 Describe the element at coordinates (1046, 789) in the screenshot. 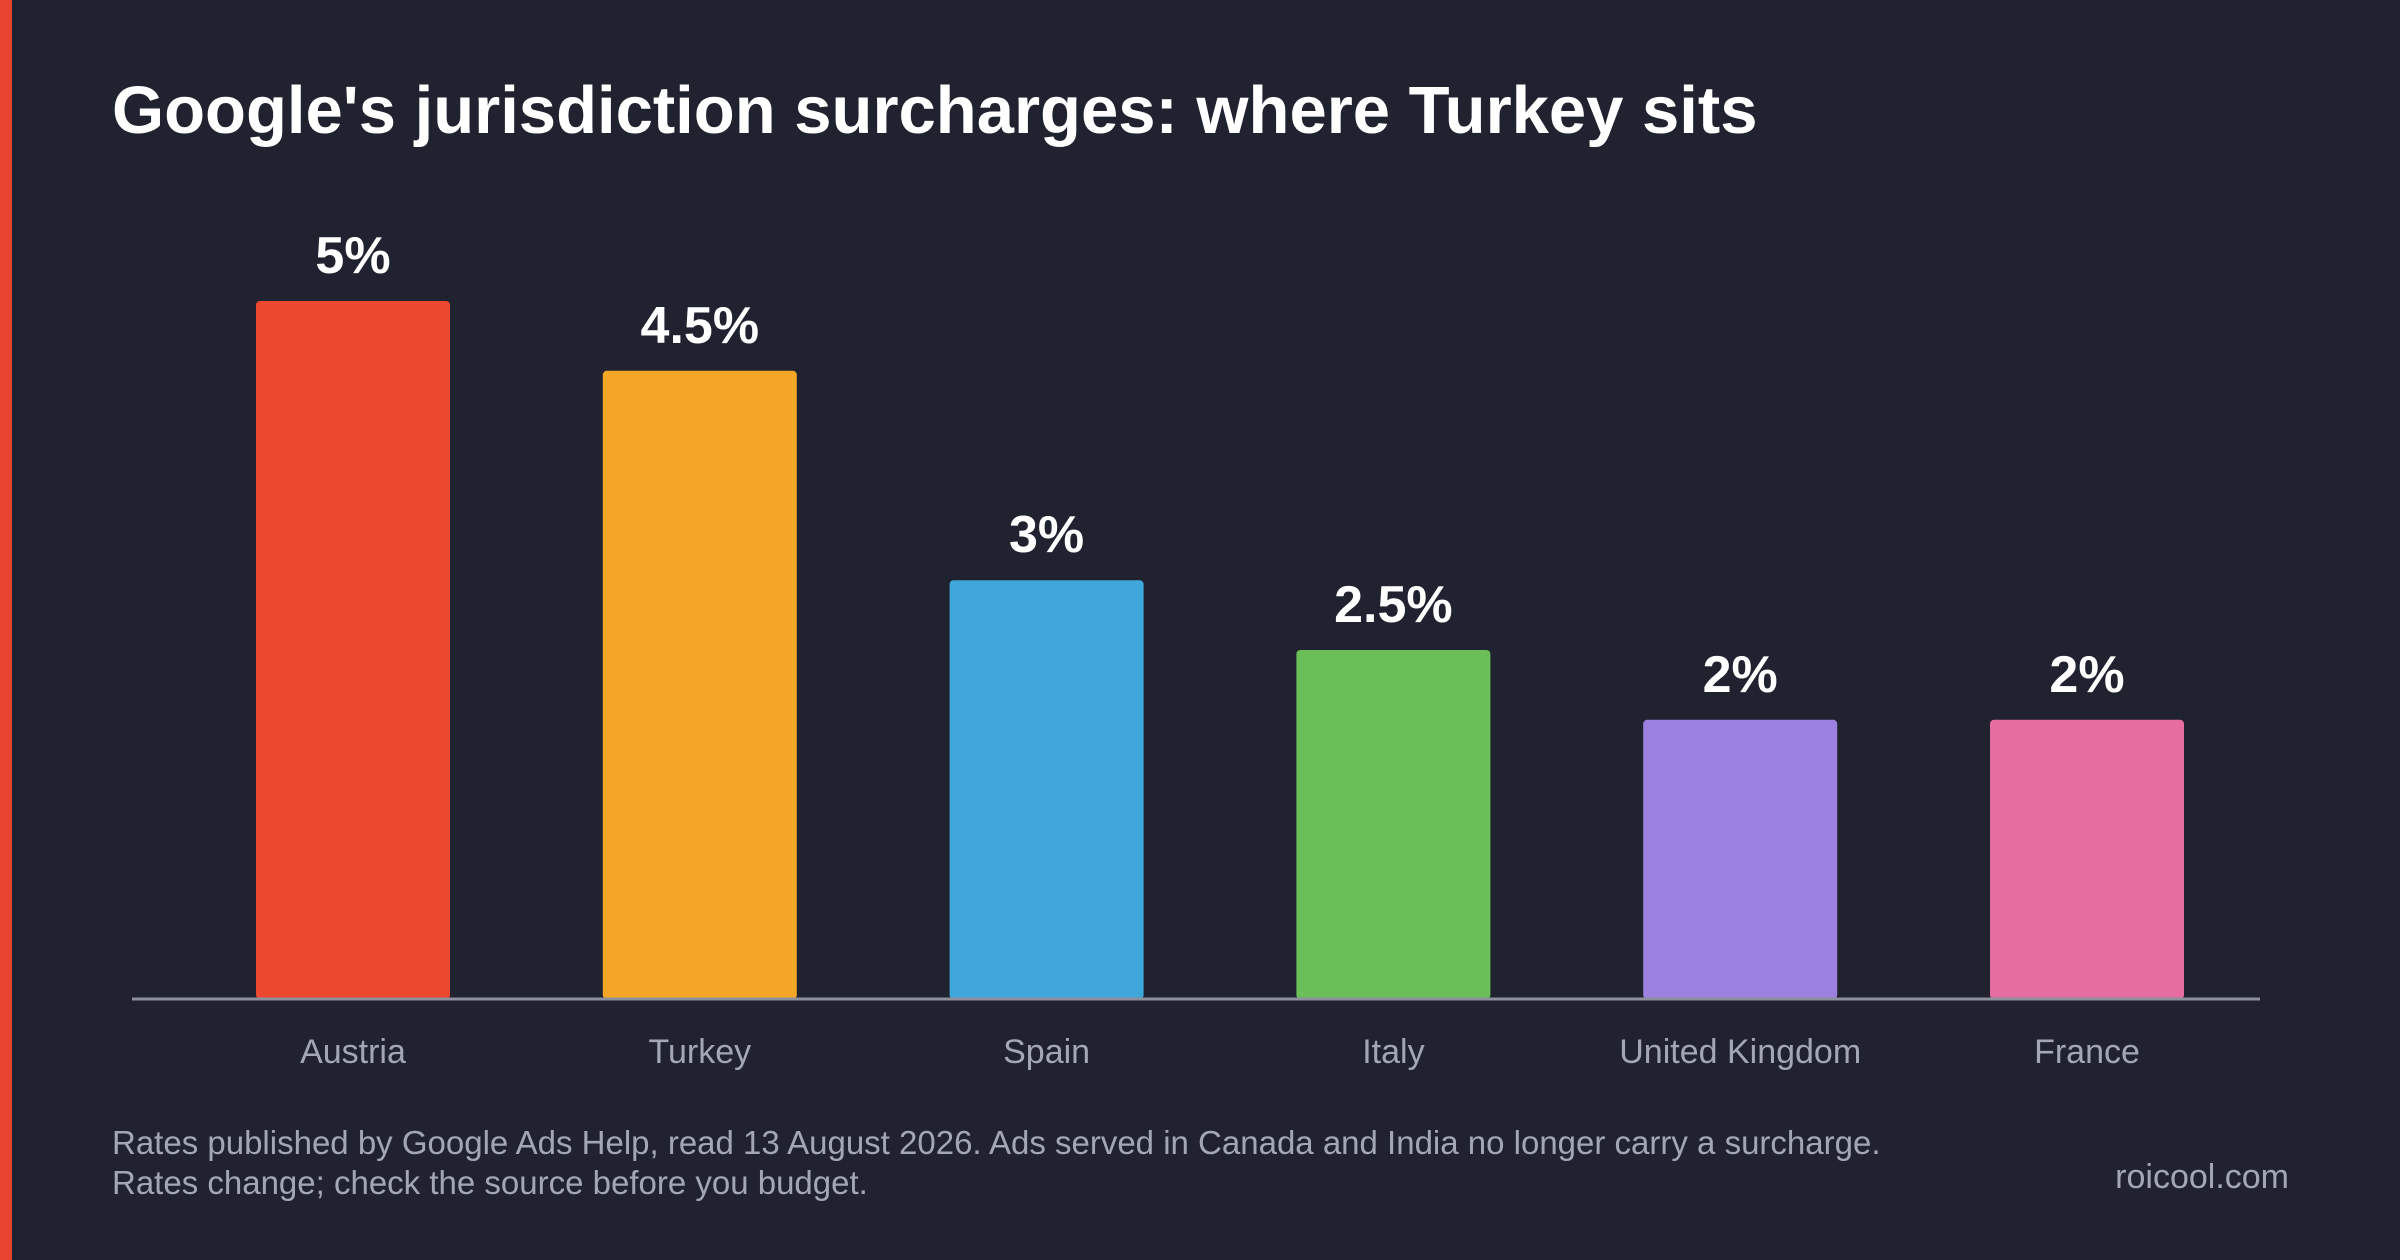

I see `bar-spain` at that location.